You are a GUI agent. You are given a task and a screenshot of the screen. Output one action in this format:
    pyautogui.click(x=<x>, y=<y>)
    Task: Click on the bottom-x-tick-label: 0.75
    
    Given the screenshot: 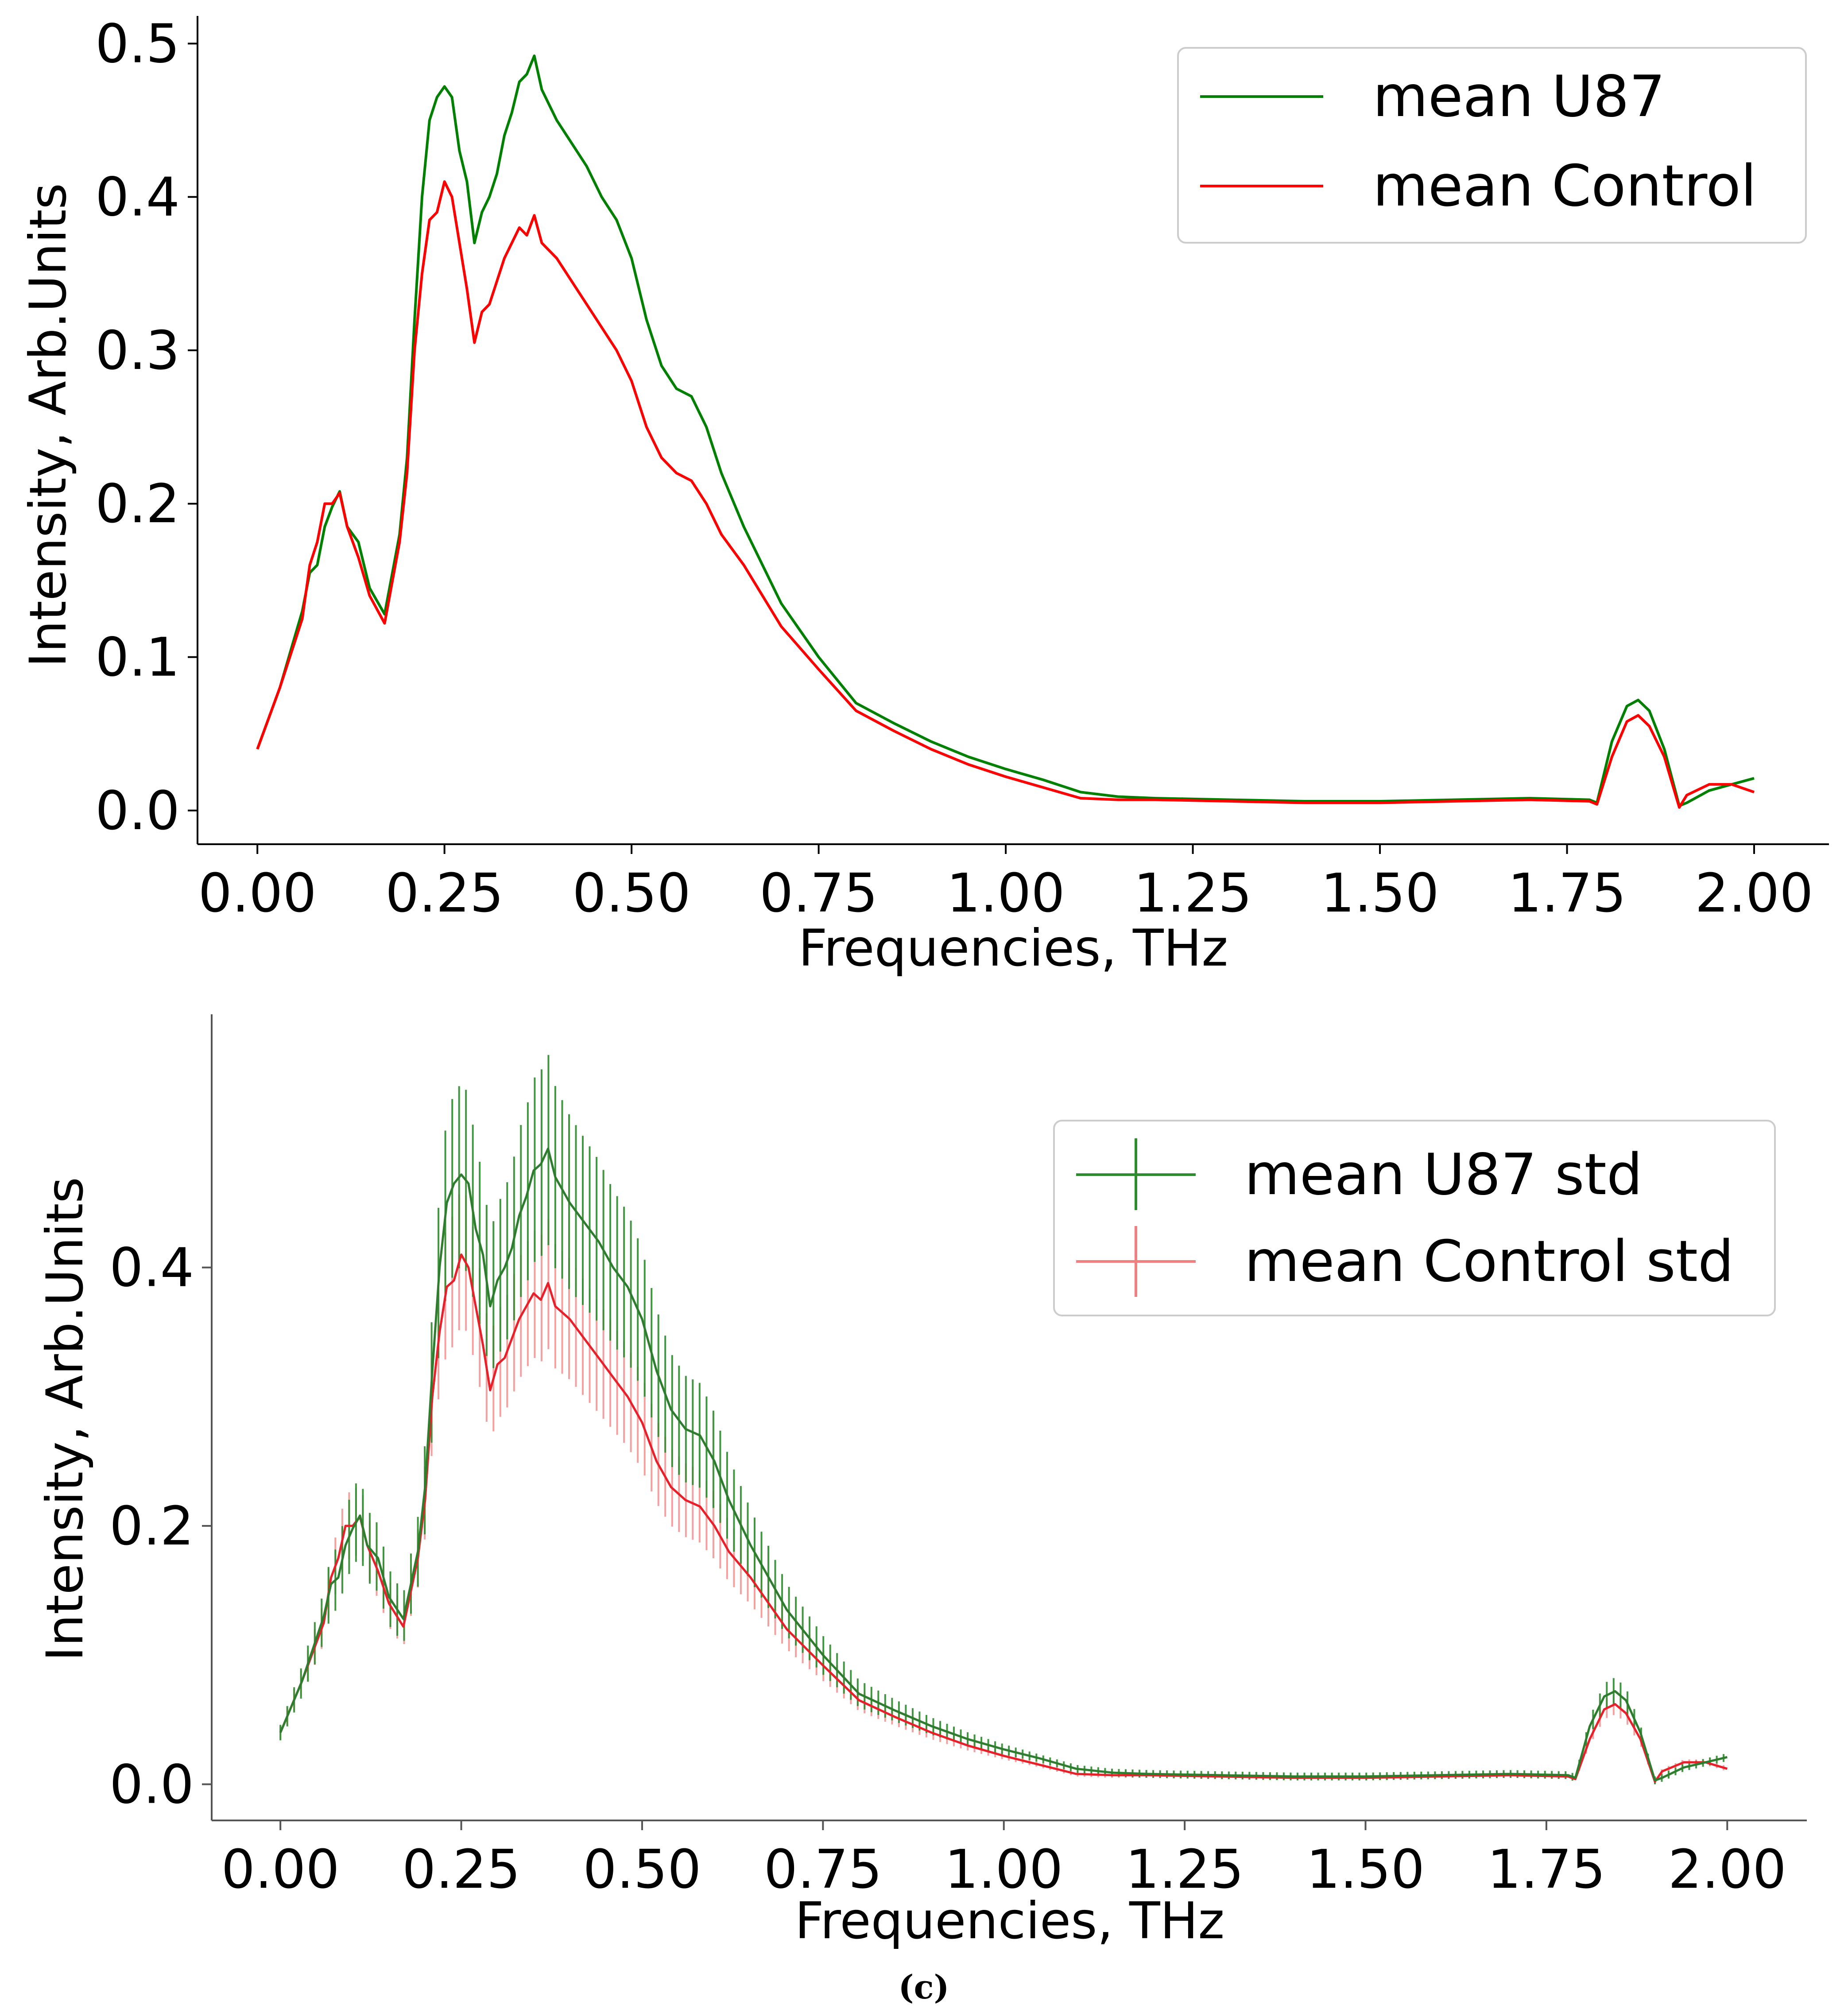 What is the action you would take?
    pyautogui.click(x=823, y=1870)
    